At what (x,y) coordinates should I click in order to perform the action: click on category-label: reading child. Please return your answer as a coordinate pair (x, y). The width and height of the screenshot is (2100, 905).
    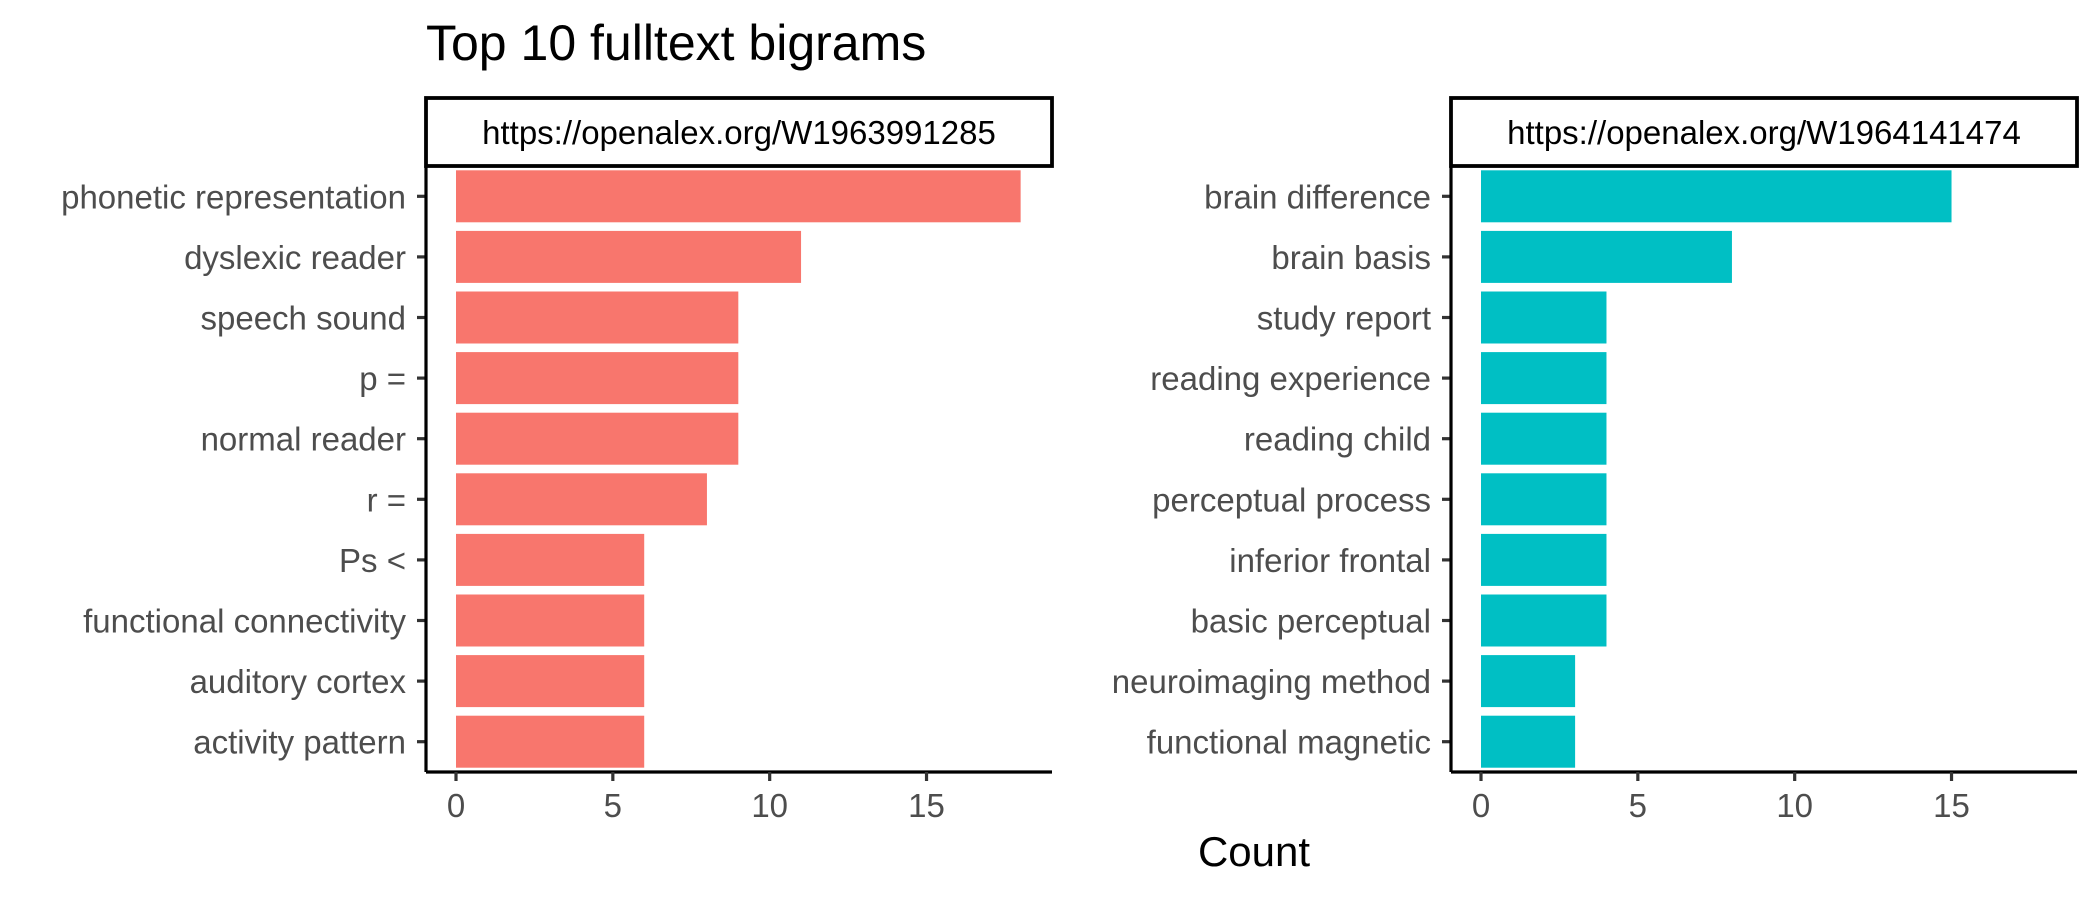
    Looking at the image, I should click on (1337, 439).